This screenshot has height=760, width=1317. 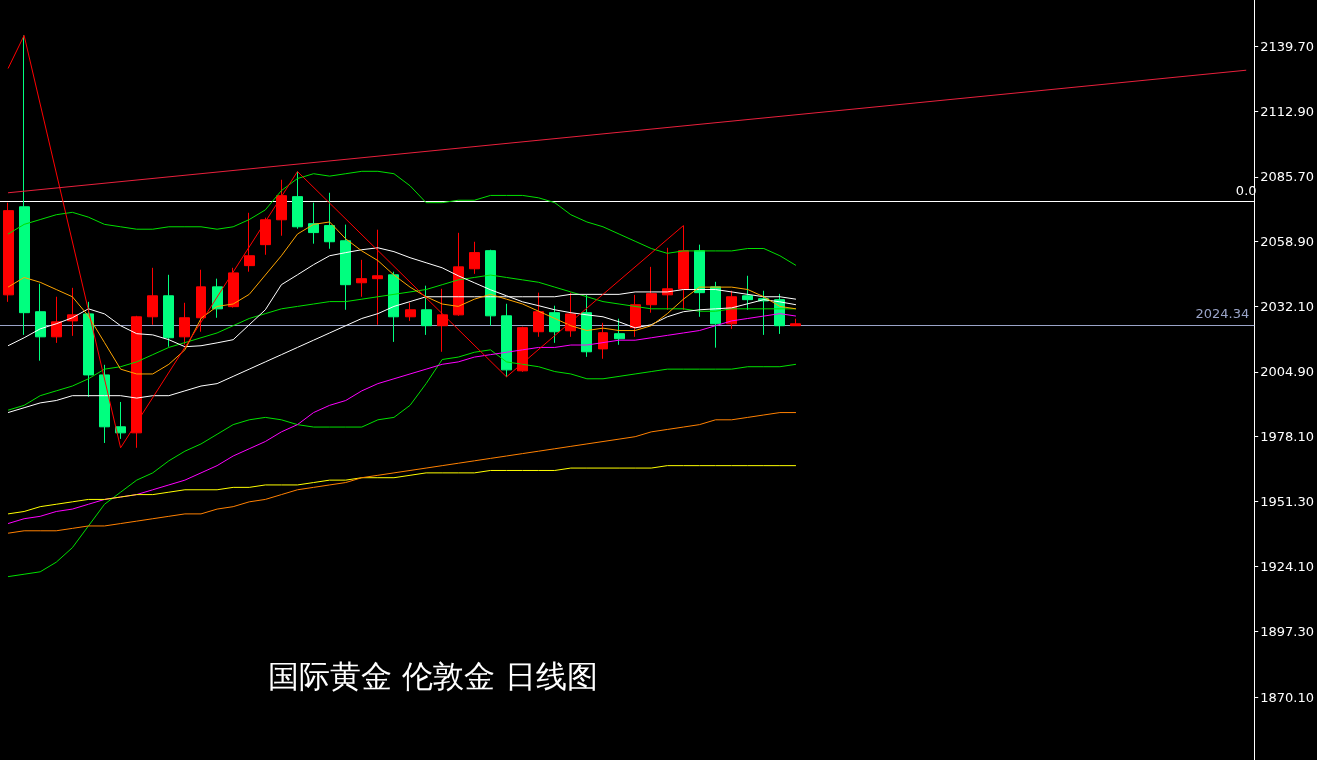 I want to click on y-tick-label: 2085.70, so click(x=1287, y=177).